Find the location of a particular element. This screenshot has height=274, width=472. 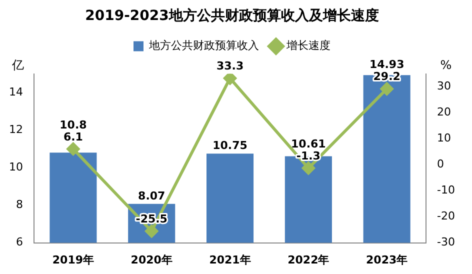

y-tick-label: 14 is located at coordinates (15, 91).